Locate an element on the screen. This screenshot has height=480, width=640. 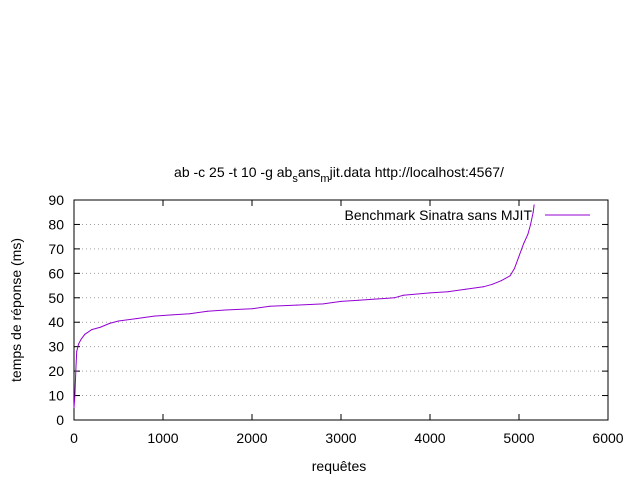
x-tick-label: 0 is located at coordinates (74, 438).